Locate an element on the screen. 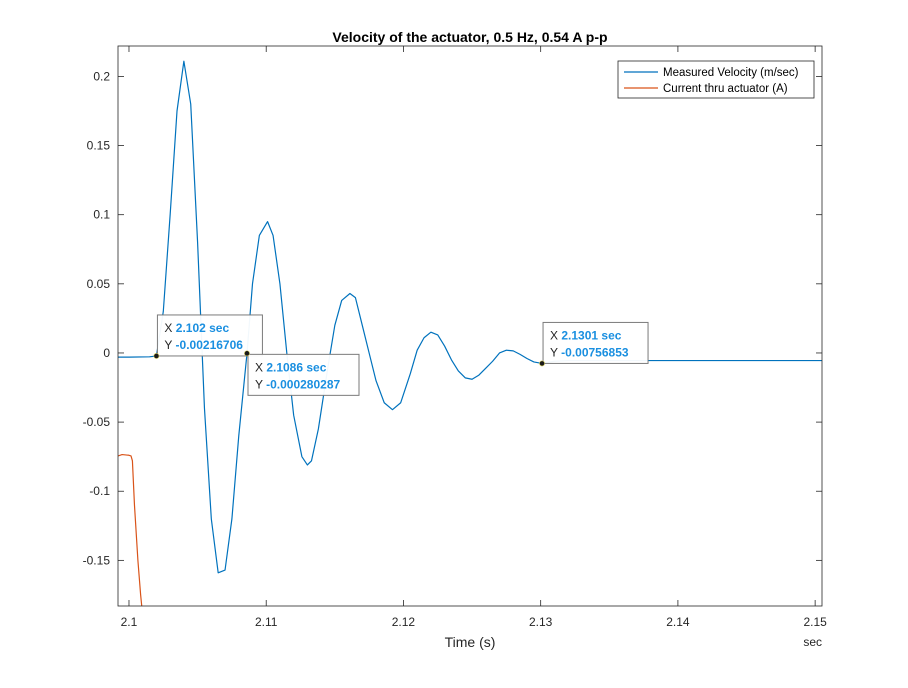 This screenshot has height=688, width=908. x-axis-label: Time (s) is located at coordinates (470, 642).